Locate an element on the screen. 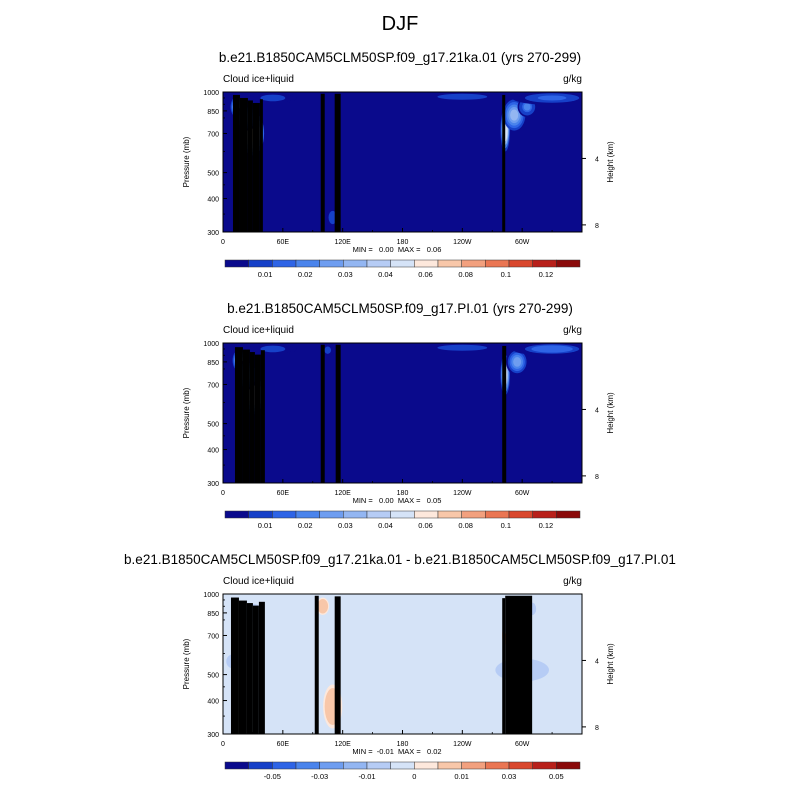  y2-tick-label: 8 is located at coordinates (597, 226).